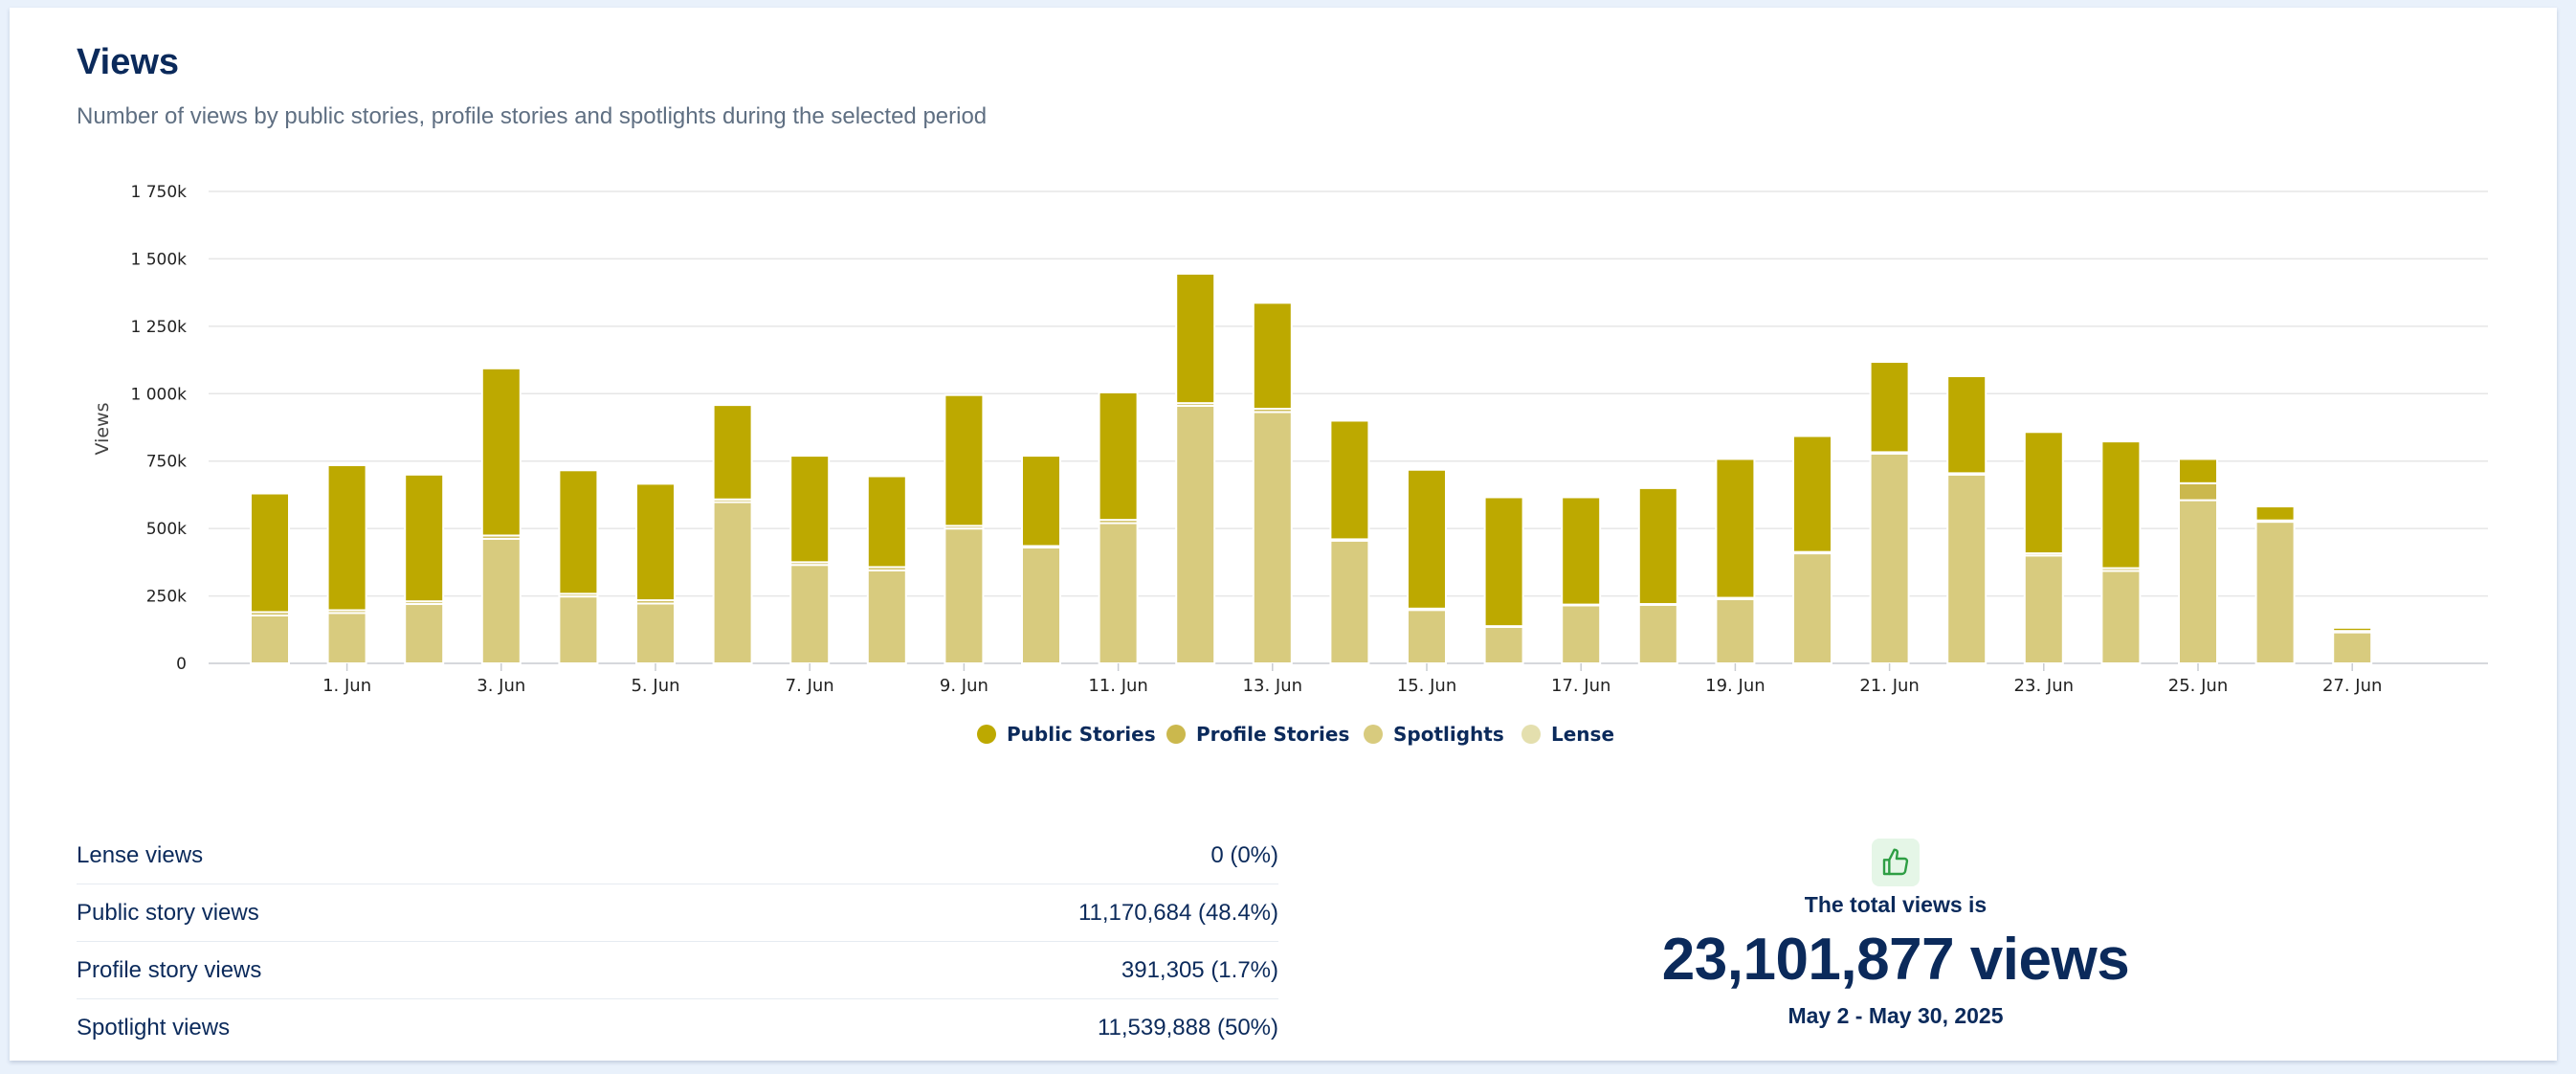  What do you see at coordinates (168, 912) in the screenshot?
I see `stat-label: Public story views` at bounding box center [168, 912].